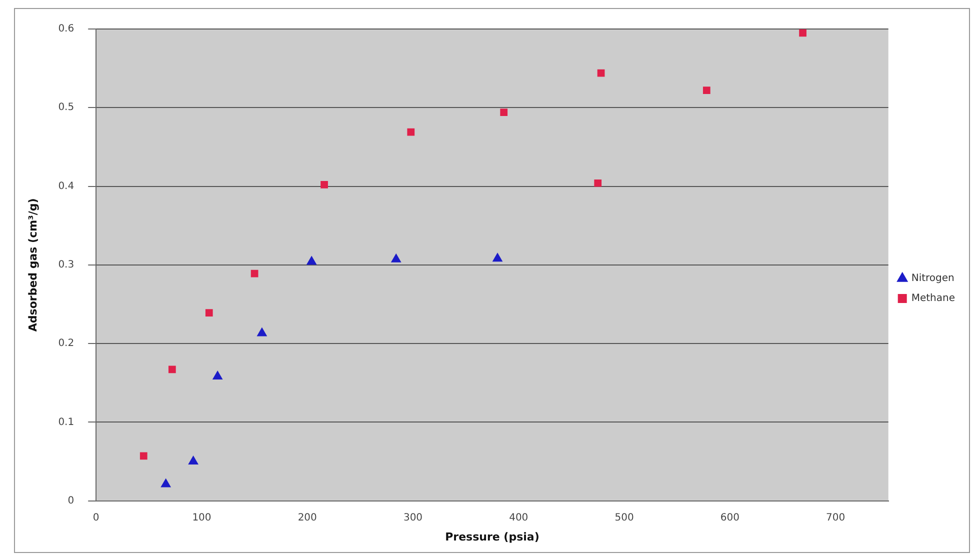 This screenshot has width=972, height=555. I want to click on x-tick-label: 500, so click(624, 518).